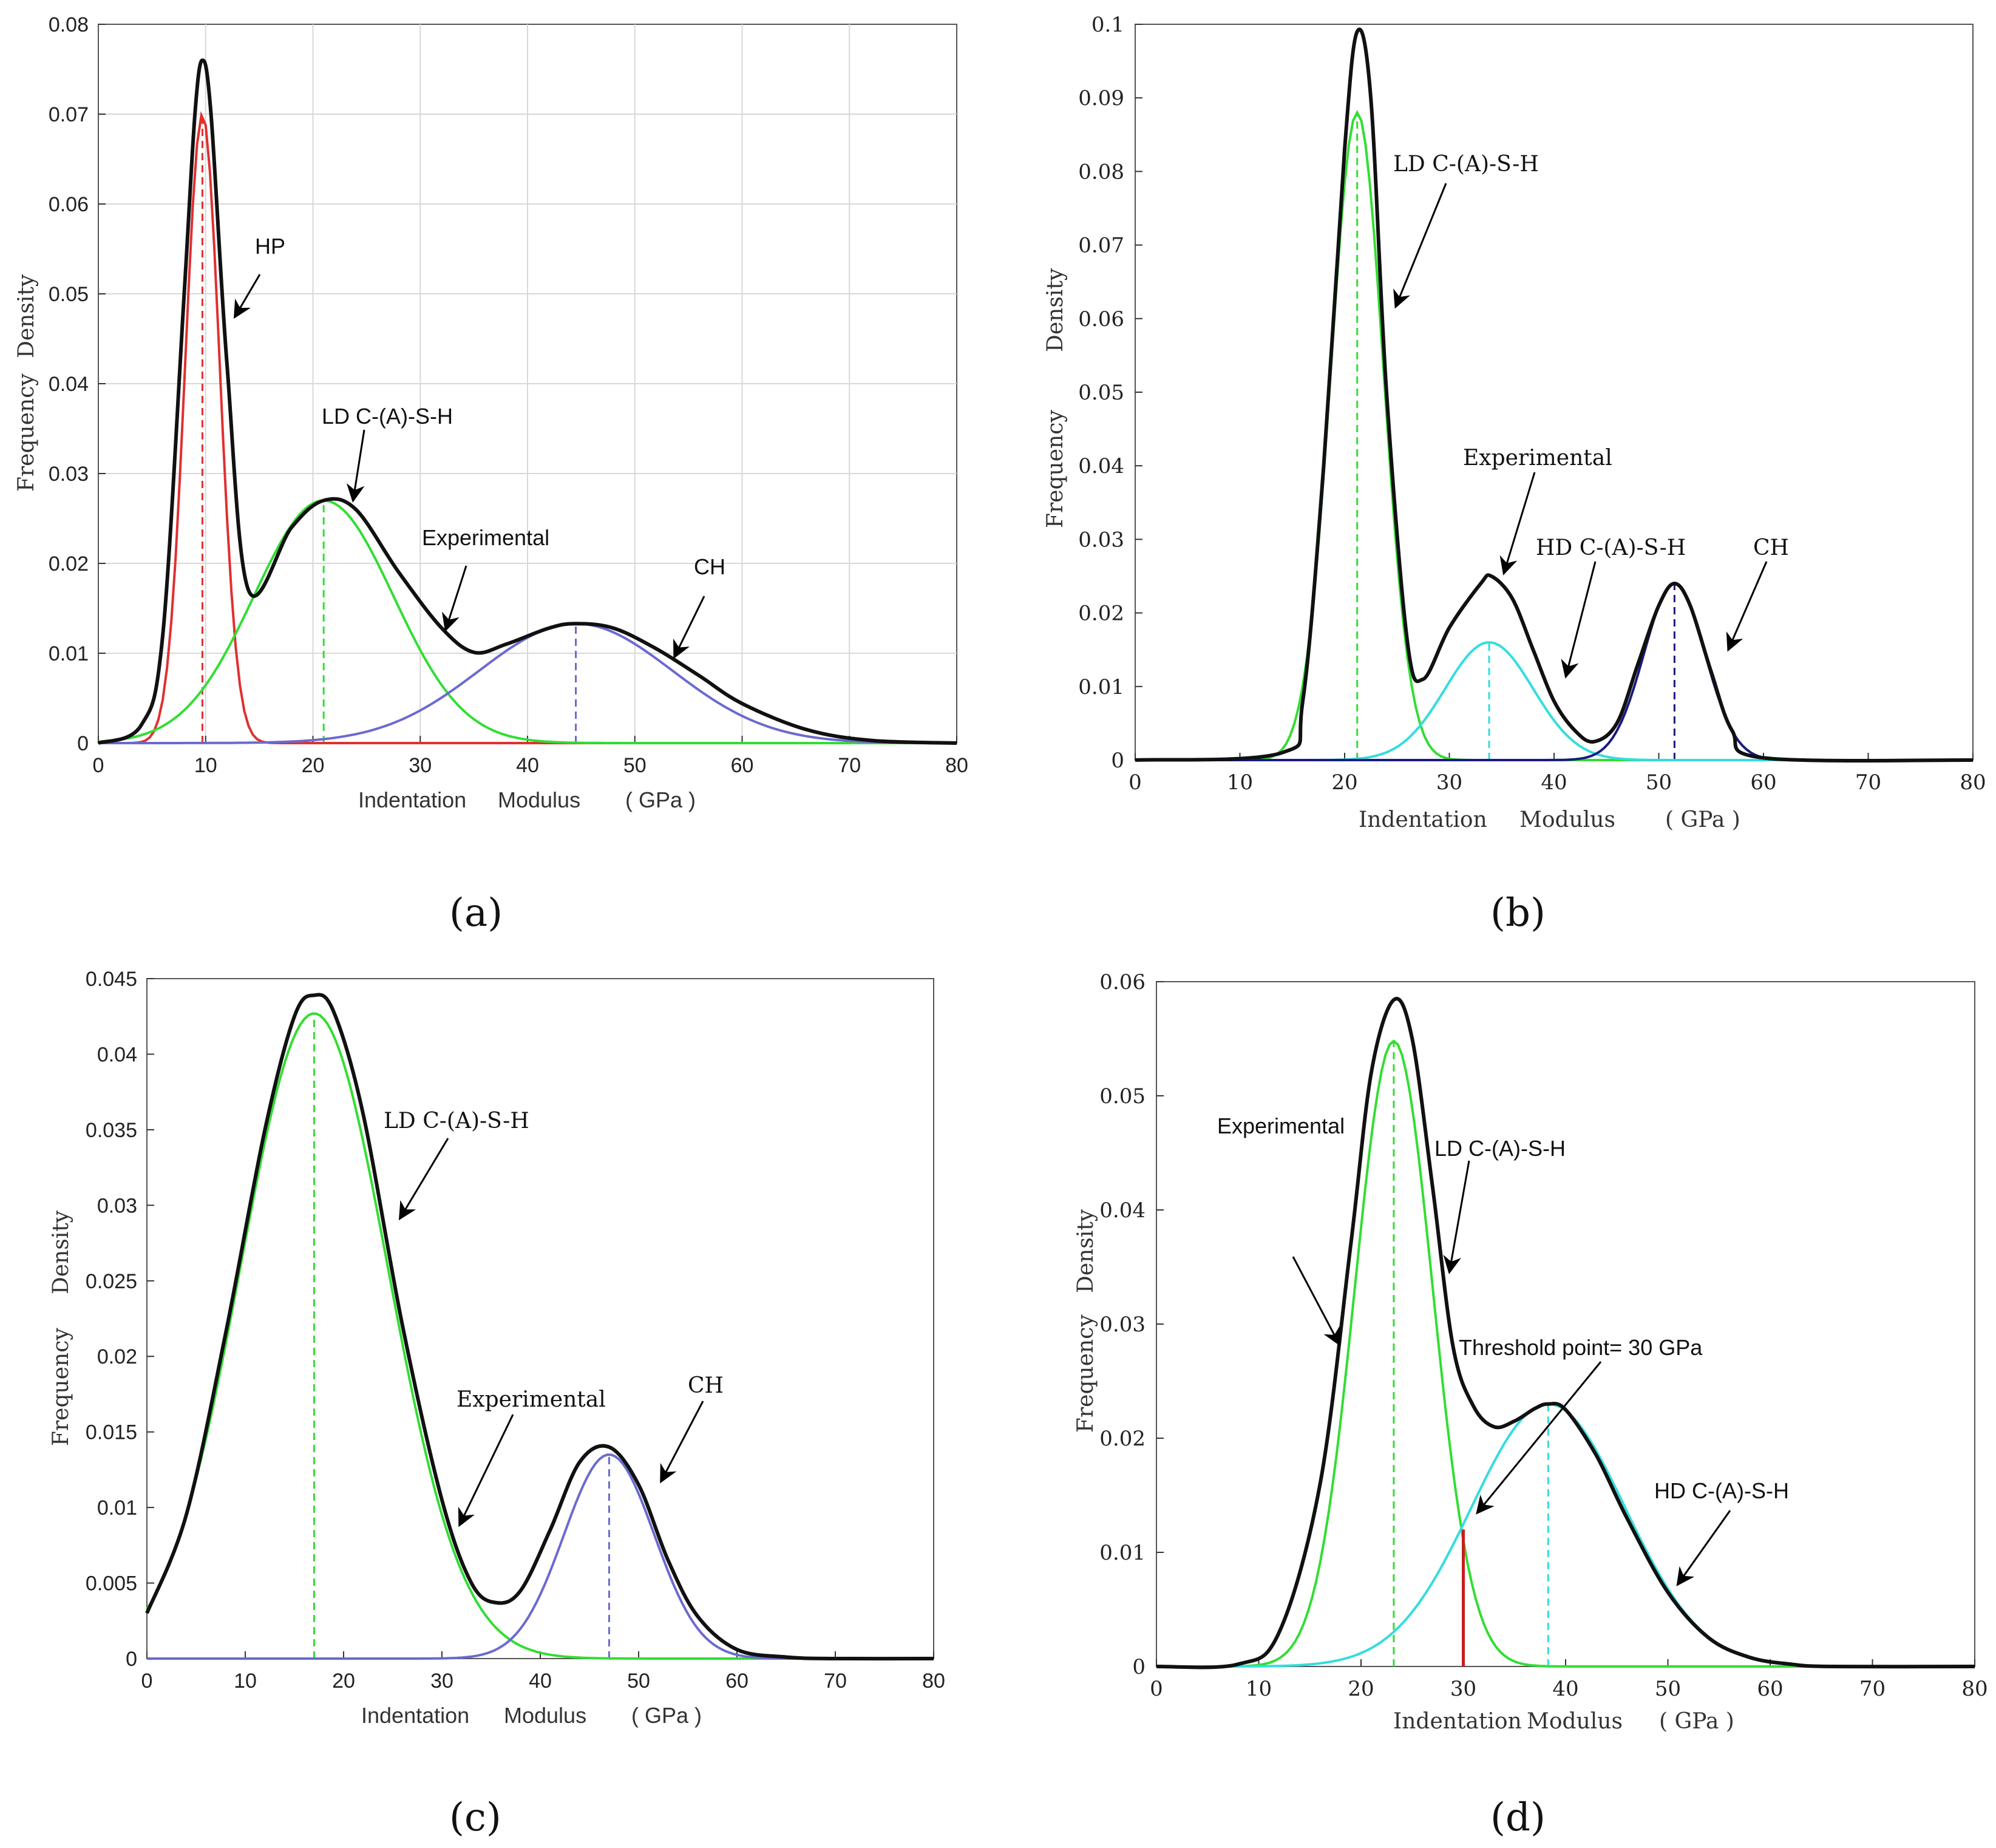 The image size is (1996, 1848). What do you see at coordinates (1567, 819) in the screenshot?
I see `panel-b-xlabel-2: Modulus` at bounding box center [1567, 819].